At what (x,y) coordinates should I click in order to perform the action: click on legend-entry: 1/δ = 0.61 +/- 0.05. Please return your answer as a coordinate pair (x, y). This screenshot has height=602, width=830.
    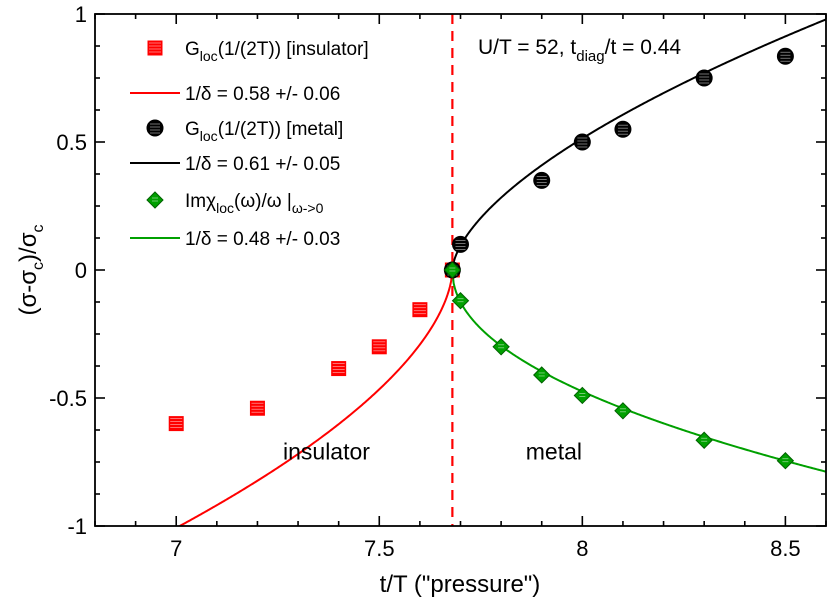
    Looking at the image, I should click on (235, 164).